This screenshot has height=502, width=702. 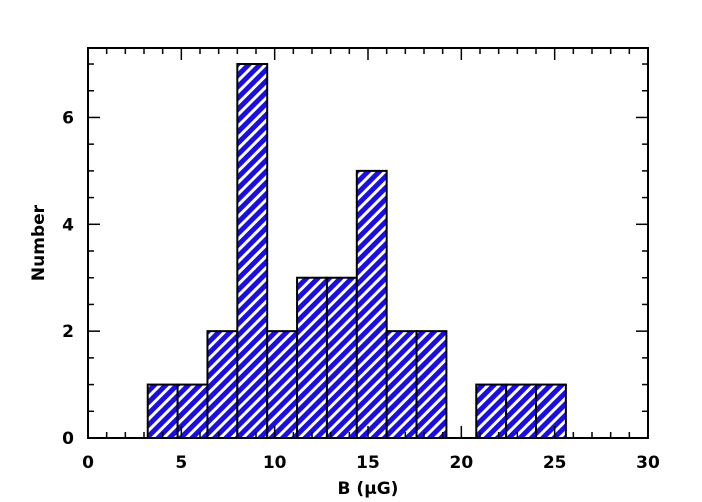 What do you see at coordinates (555, 463) in the screenshot?
I see `x-tick-label: 25` at bounding box center [555, 463].